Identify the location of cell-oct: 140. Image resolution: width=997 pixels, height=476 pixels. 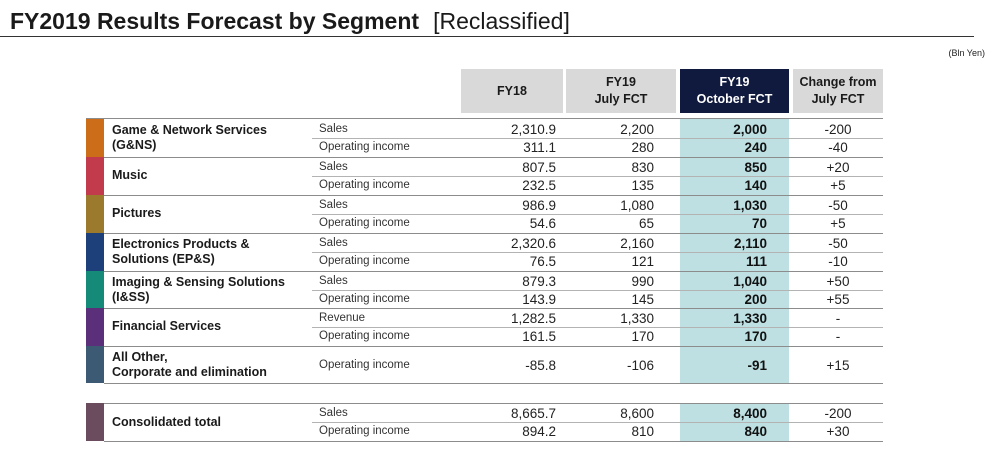
(755, 185).